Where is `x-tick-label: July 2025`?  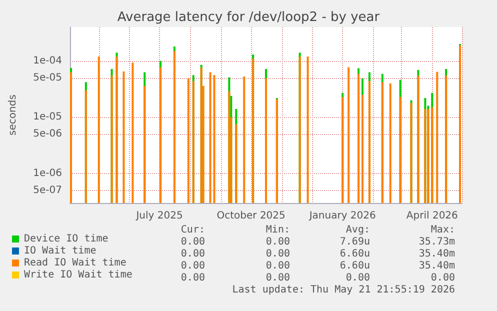
x-tick-label: July 2025 is located at coordinates (159, 216).